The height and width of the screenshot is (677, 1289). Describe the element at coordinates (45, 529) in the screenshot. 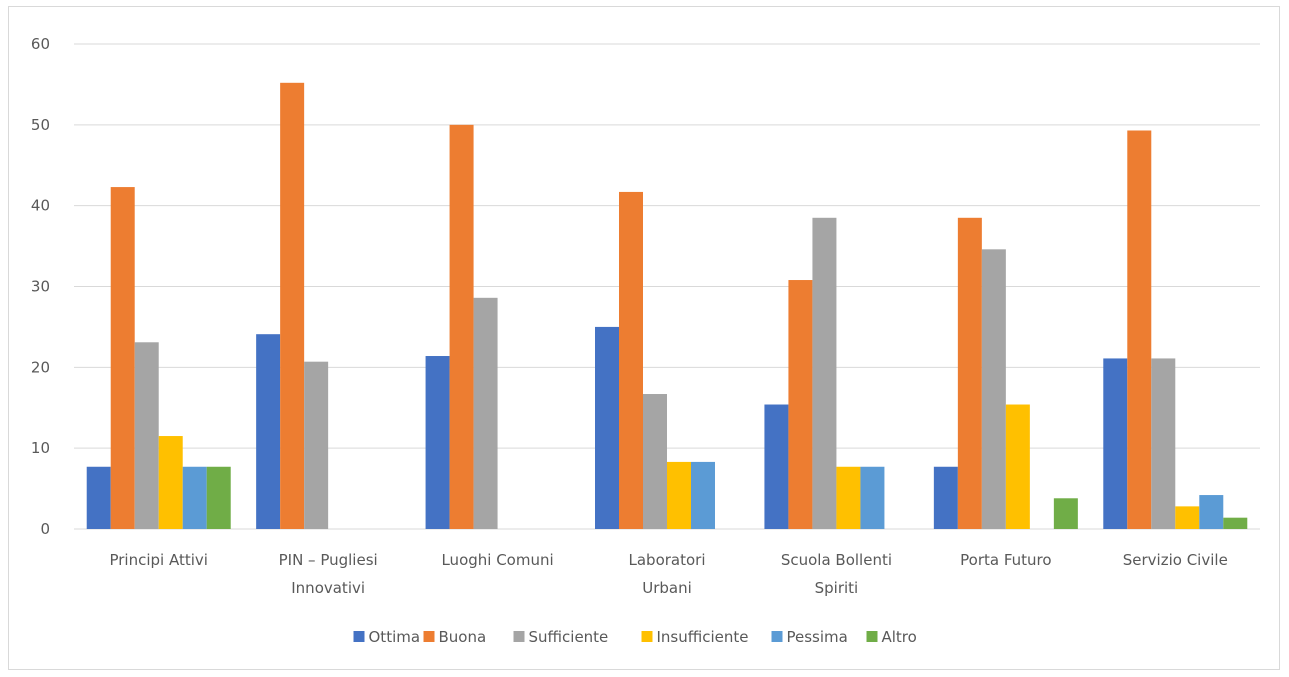

I see `y-tick-label: 0` at that location.